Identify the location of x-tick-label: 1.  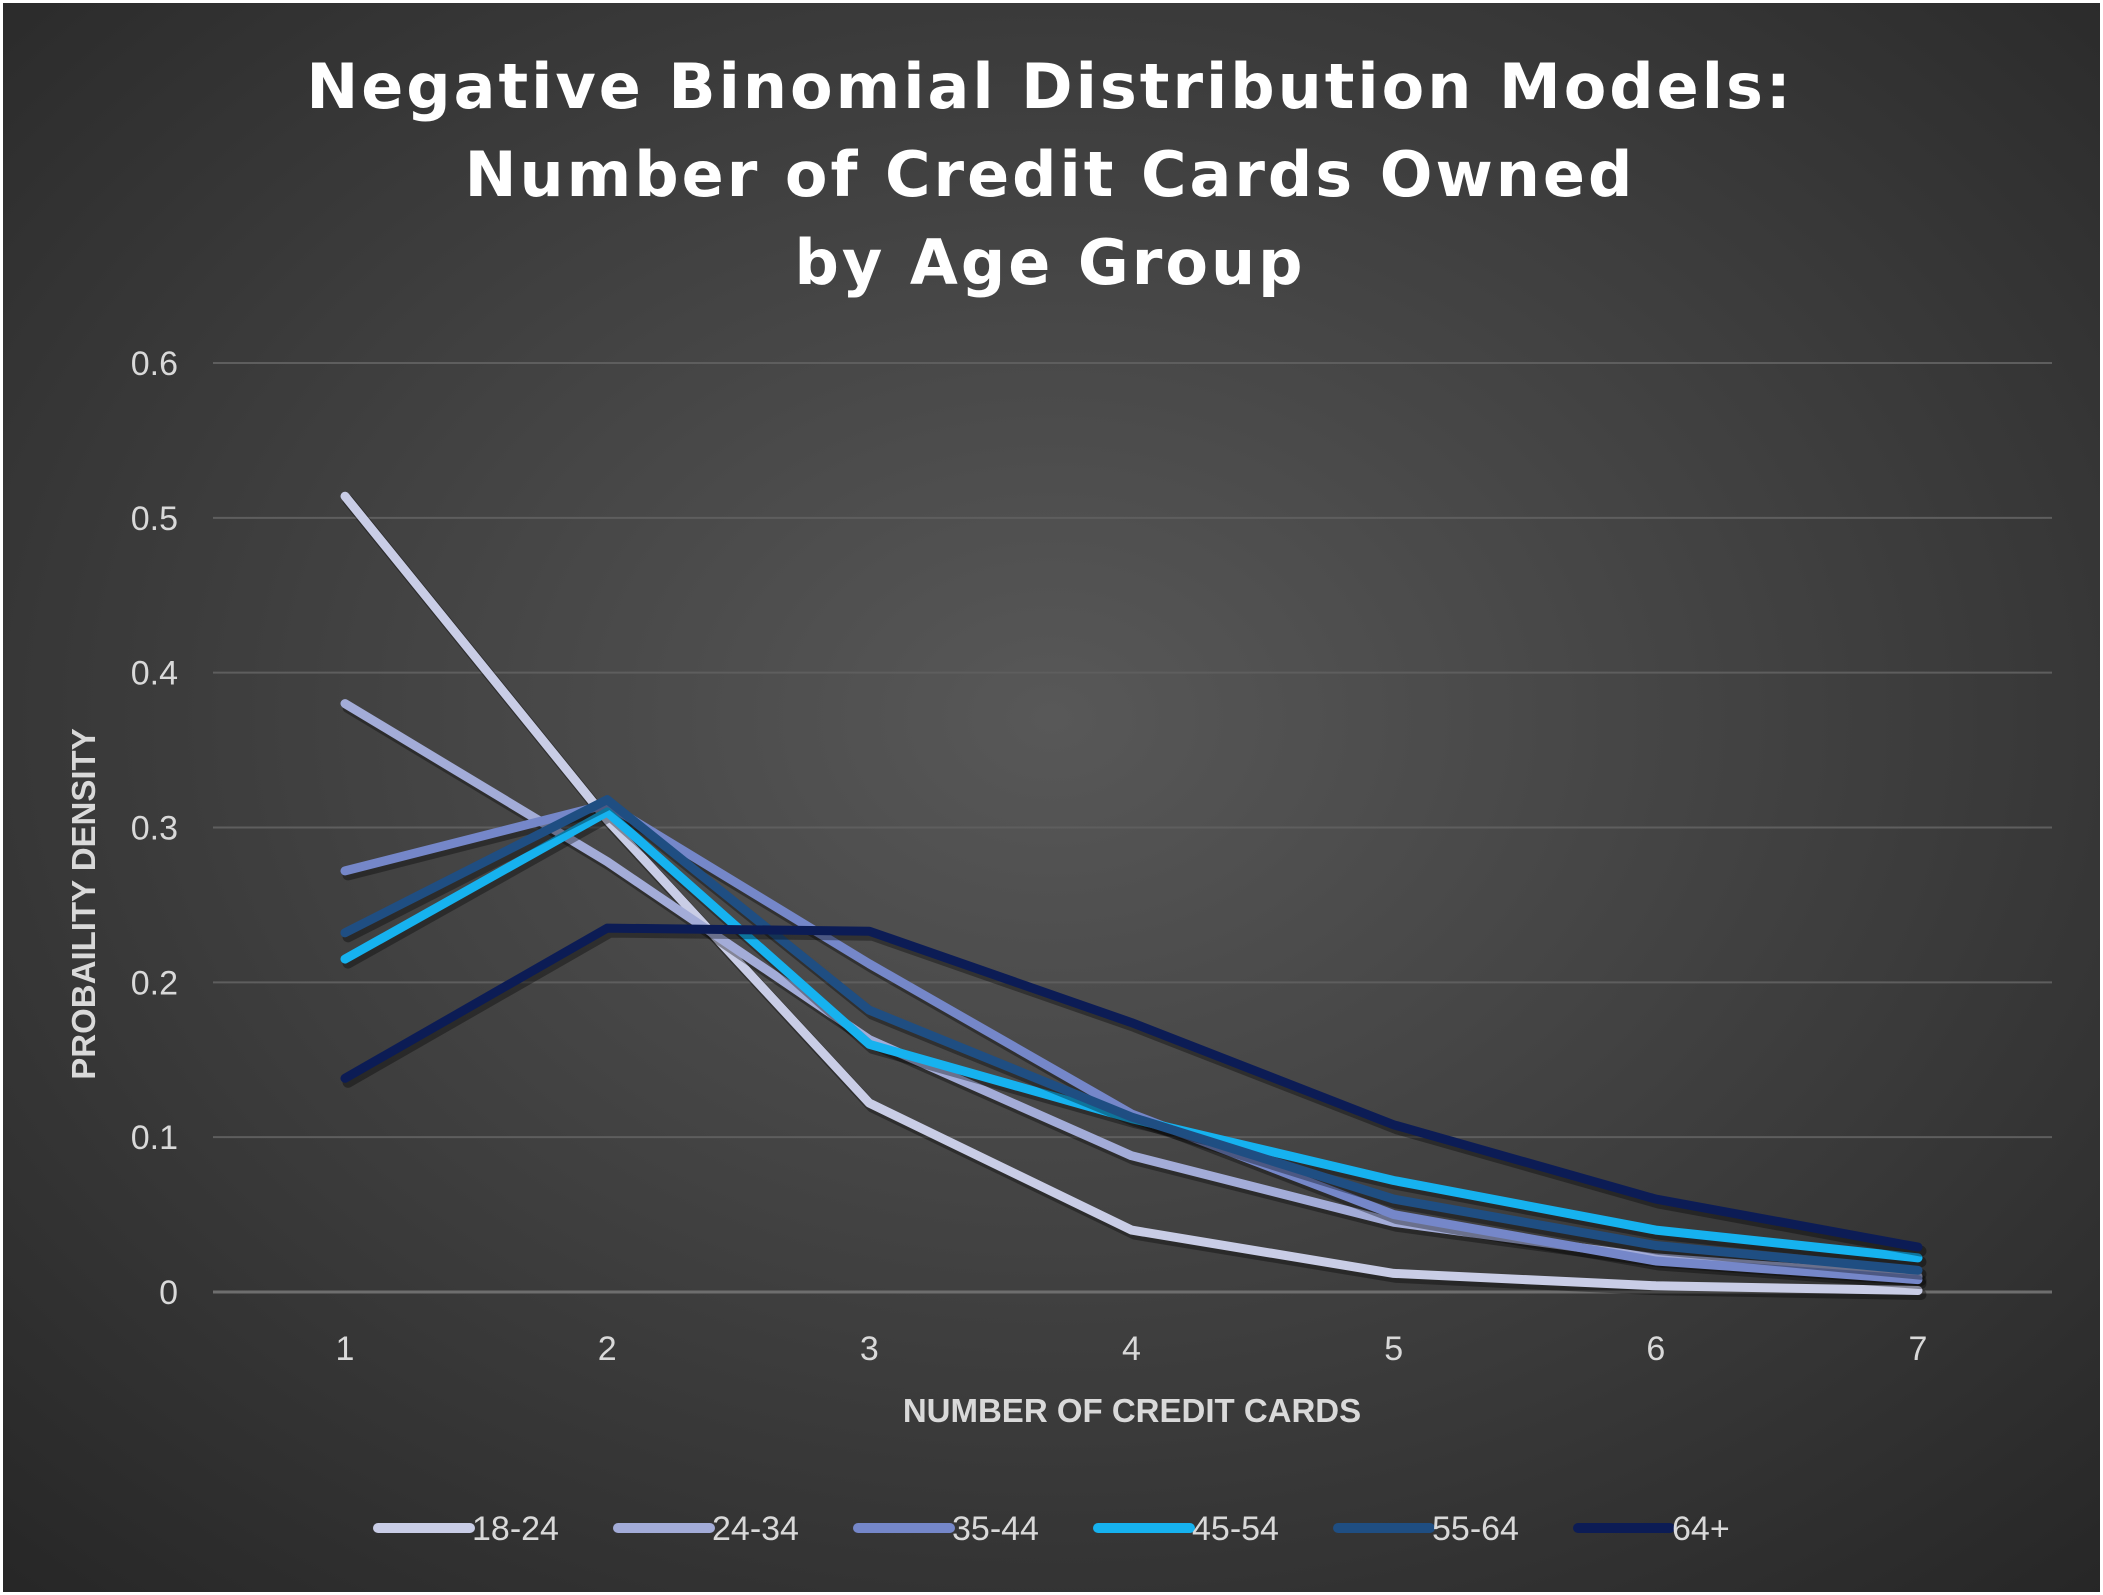
(345, 1349).